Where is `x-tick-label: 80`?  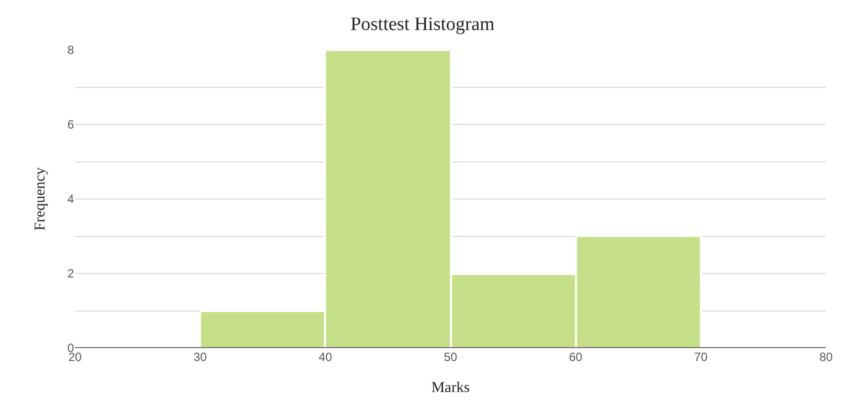
x-tick-label: 80 is located at coordinates (826, 357).